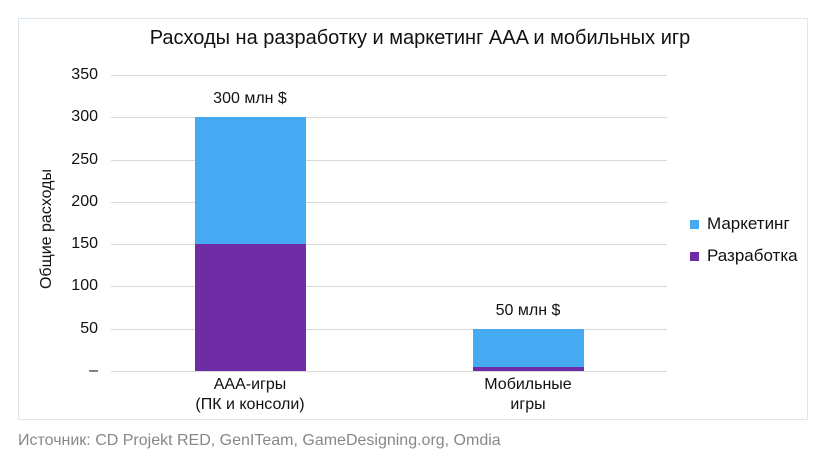  What do you see at coordinates (250, 394) in the screenshot?
I see `x-category-label: AAA-игры (ПК и консоли)` at bounding box center [250, 394].